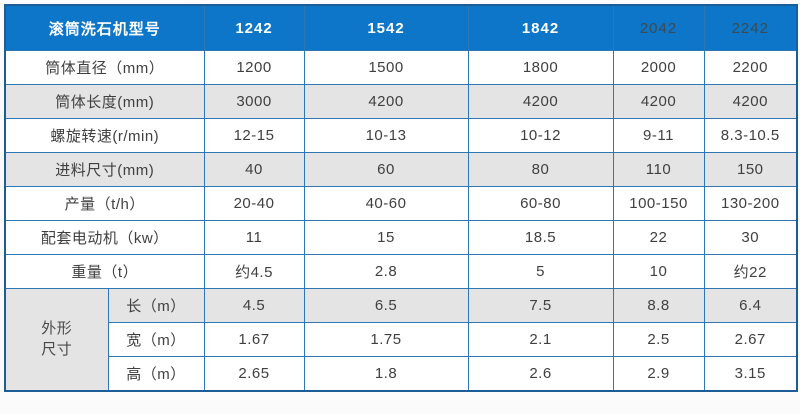  Describe the element at coordinates (658, 374) in the screenshot. I see `spec-value: 2.9` at that location.